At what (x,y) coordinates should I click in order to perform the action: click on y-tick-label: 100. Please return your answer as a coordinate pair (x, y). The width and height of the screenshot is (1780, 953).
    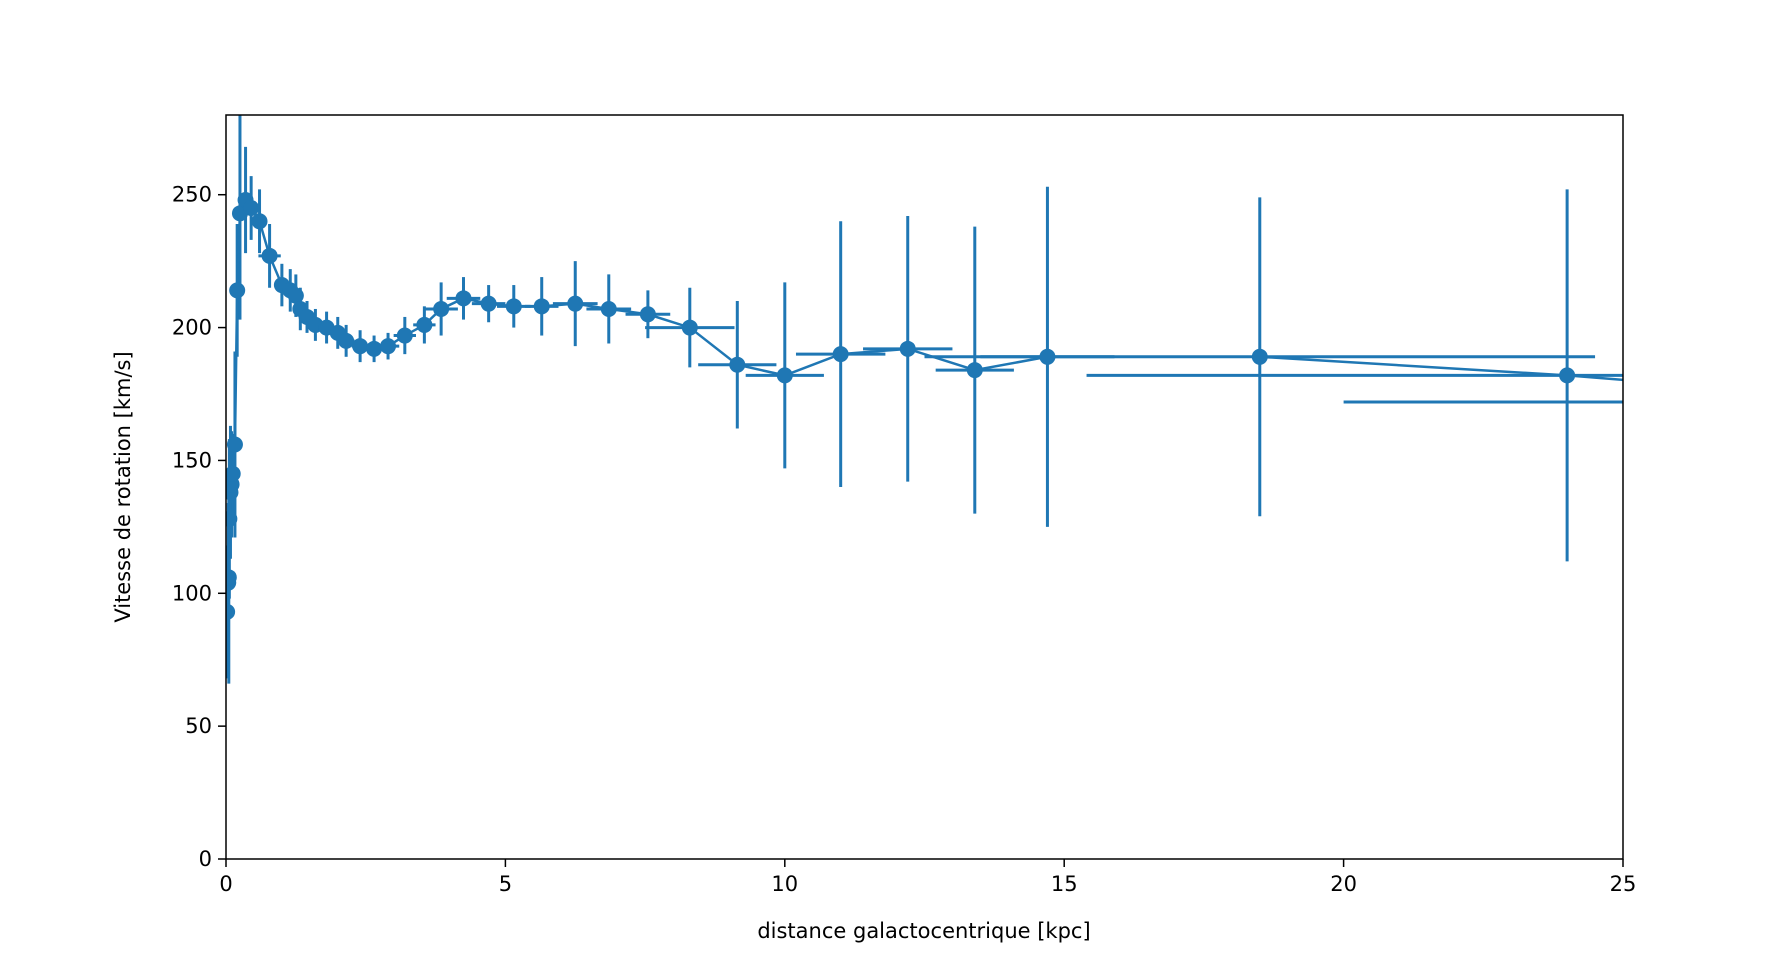
    Looking at the image, I should click on (192, 593).